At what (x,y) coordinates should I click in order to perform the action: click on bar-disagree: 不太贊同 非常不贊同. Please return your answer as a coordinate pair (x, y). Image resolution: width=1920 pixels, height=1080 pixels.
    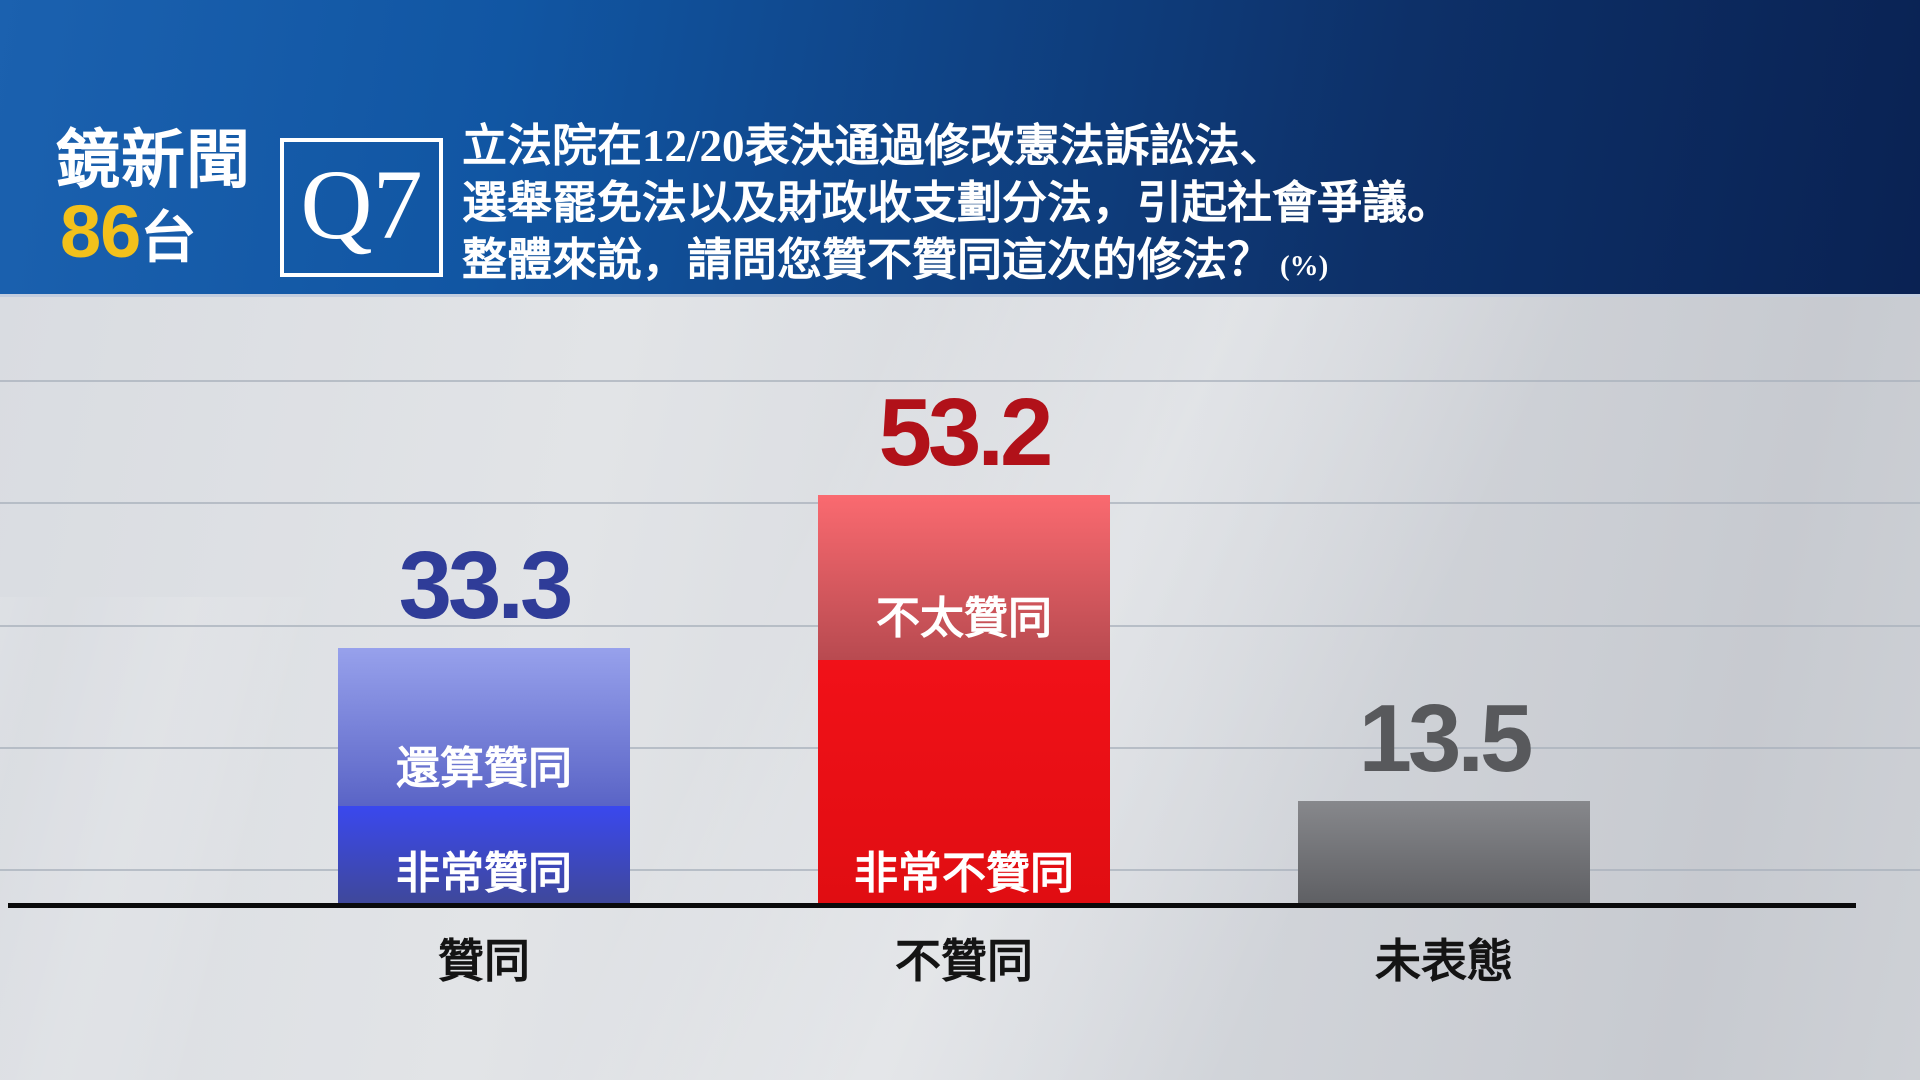
    Looking at the image, I should click on (964, 700).